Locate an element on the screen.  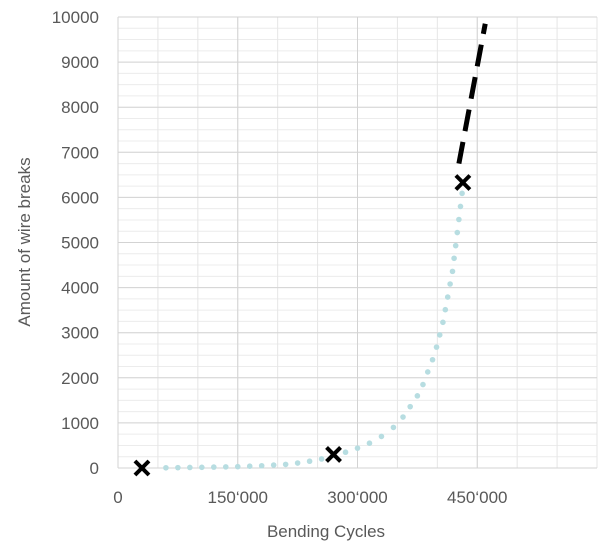
y-tick-label: 3000 is located at coordinates (80, 333).